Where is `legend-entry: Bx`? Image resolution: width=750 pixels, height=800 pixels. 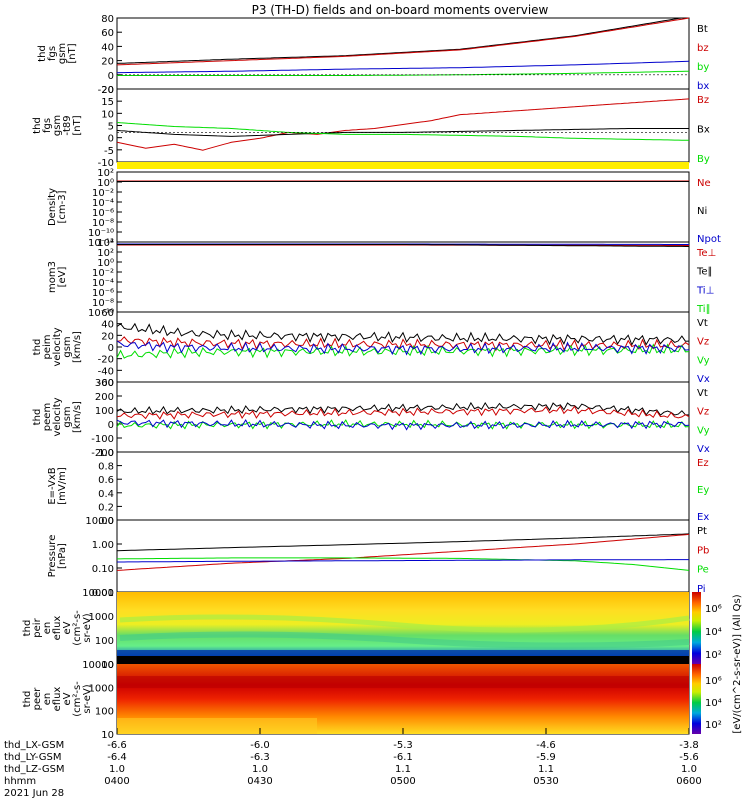 legend-entry: Bx is located at coordinates (703, 130).